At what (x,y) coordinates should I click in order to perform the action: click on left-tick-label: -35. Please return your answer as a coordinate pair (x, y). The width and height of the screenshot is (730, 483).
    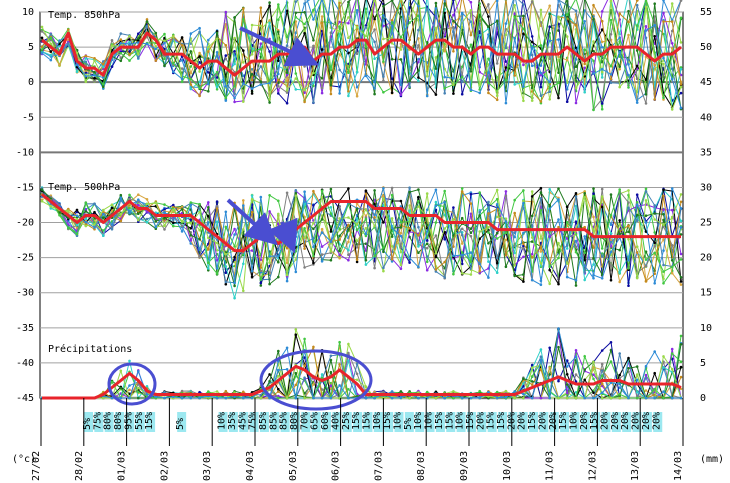
    Looking at the image, I should click on (25, 328).